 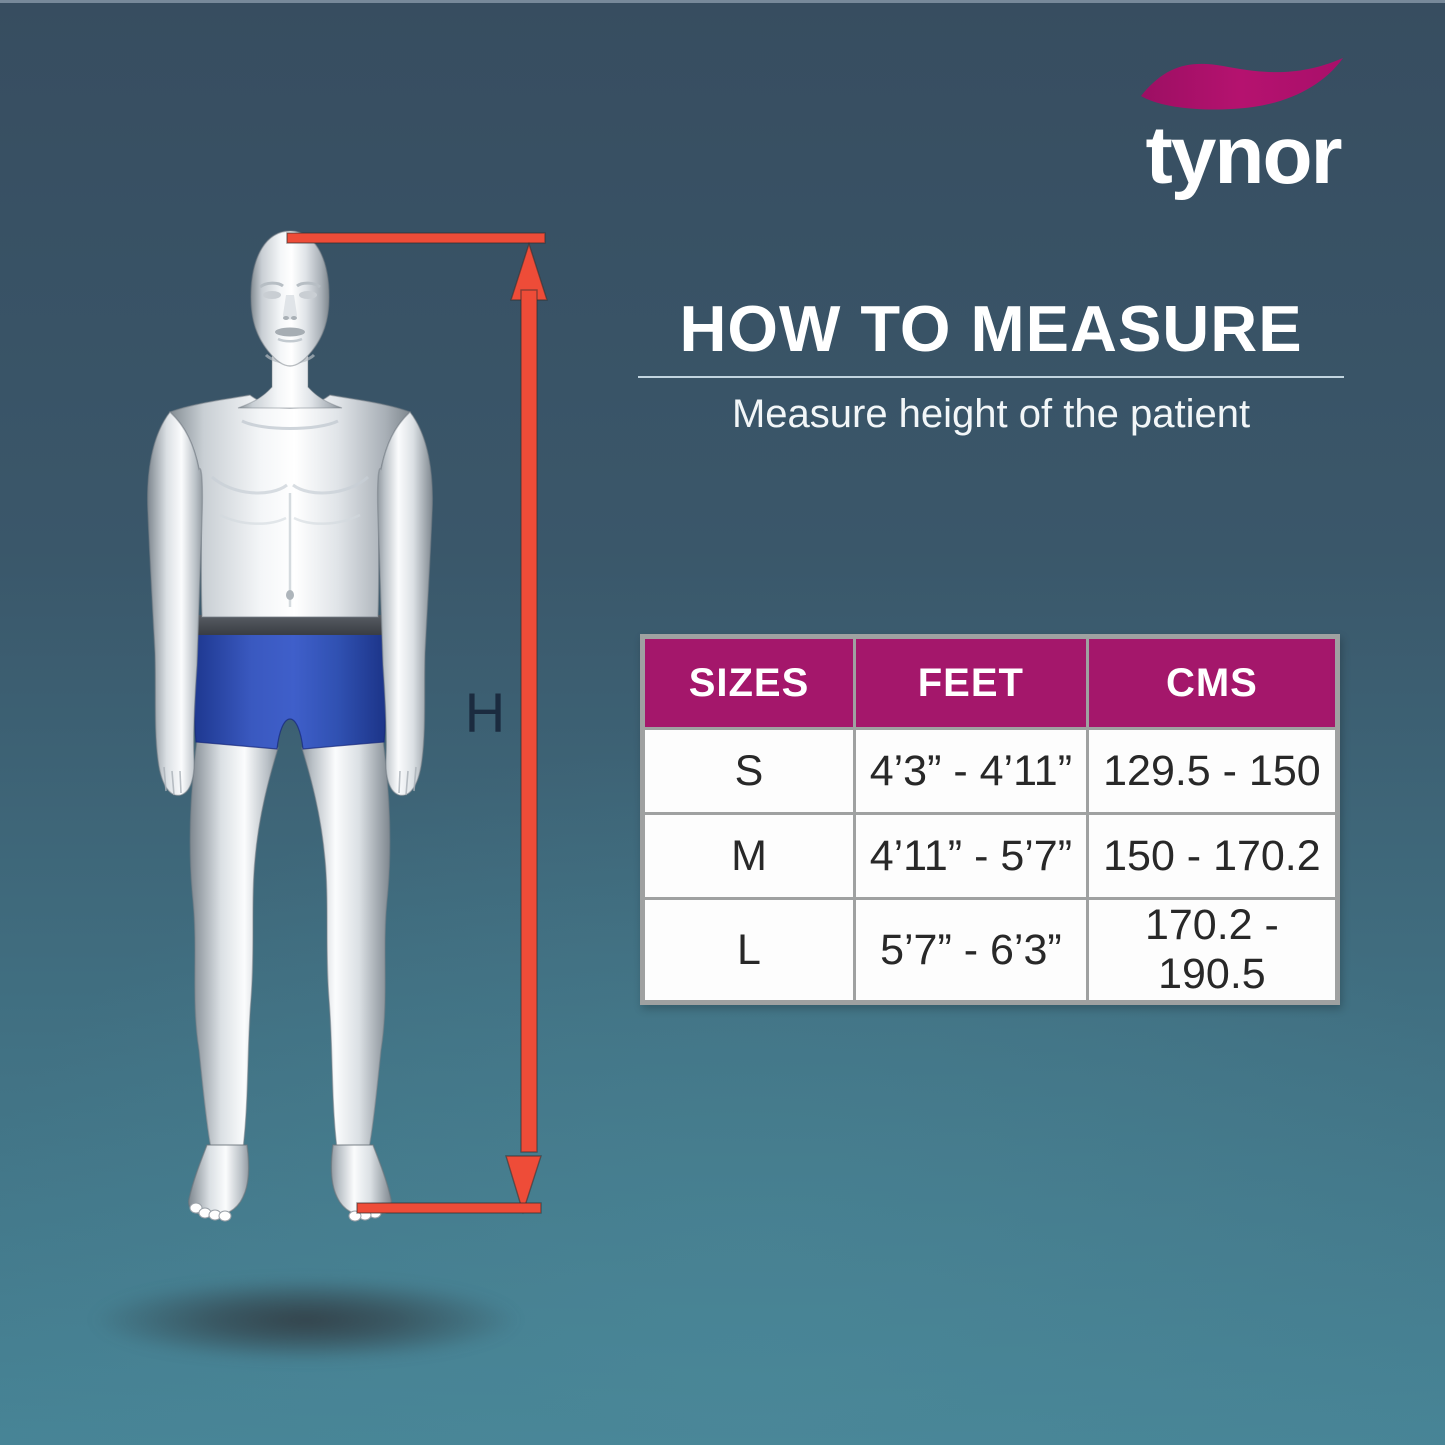 What do you see at coordinates (748, 771) in the screenshot?
I see `size-cell: S` at bounding box center [748, 771].